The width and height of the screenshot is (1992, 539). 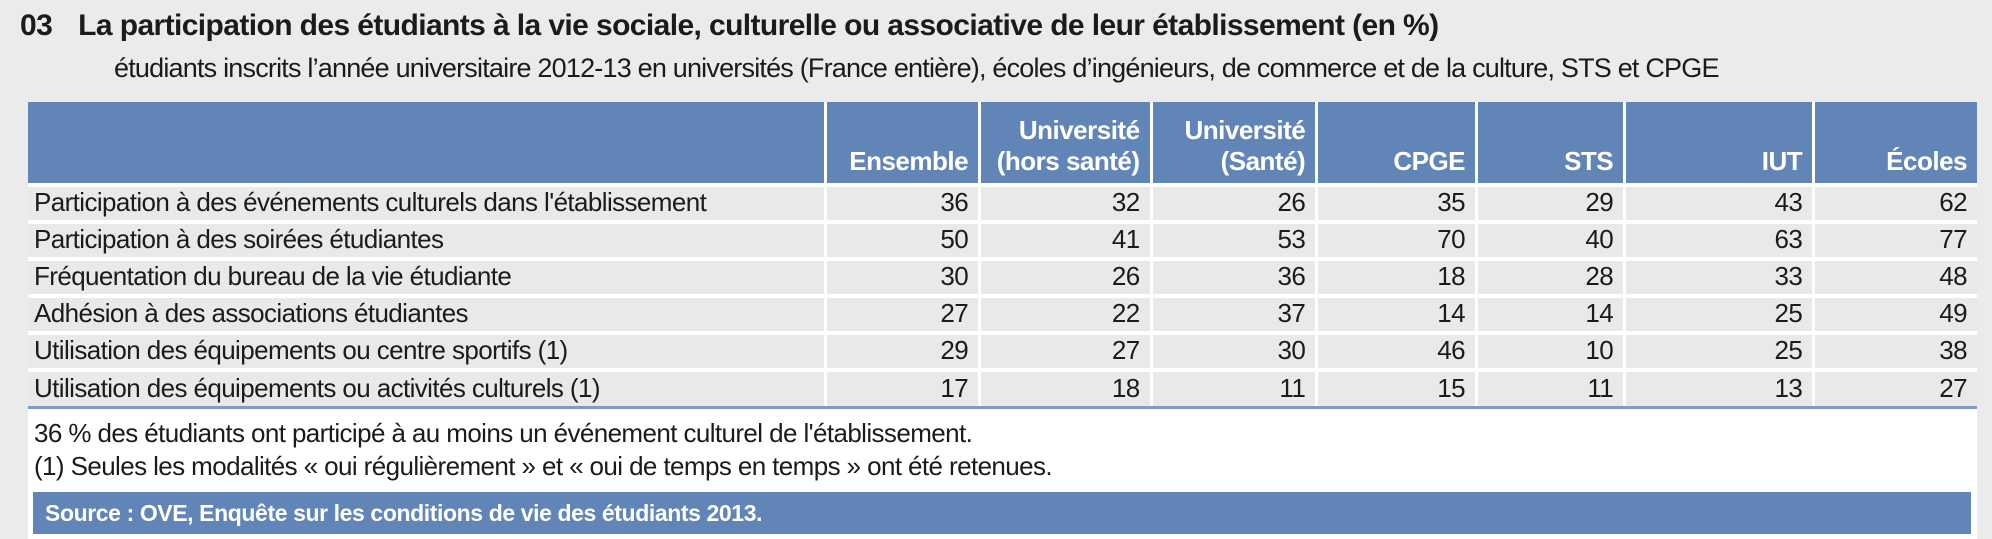 What do you see at coordinates (1896, 279) in the screenshot?
I see `cell-value: 48` at bounding box center [1896, 279].